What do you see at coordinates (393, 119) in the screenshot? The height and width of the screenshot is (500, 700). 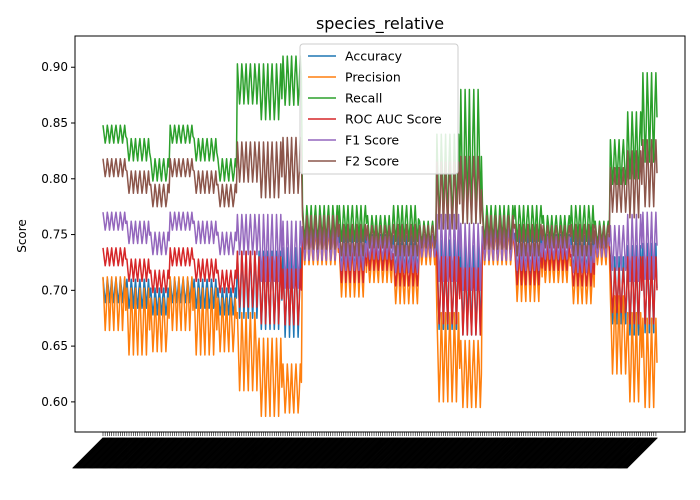 I see `legend-label-roc-auc: ROC AUC Score` at bounding box center [393, 119].